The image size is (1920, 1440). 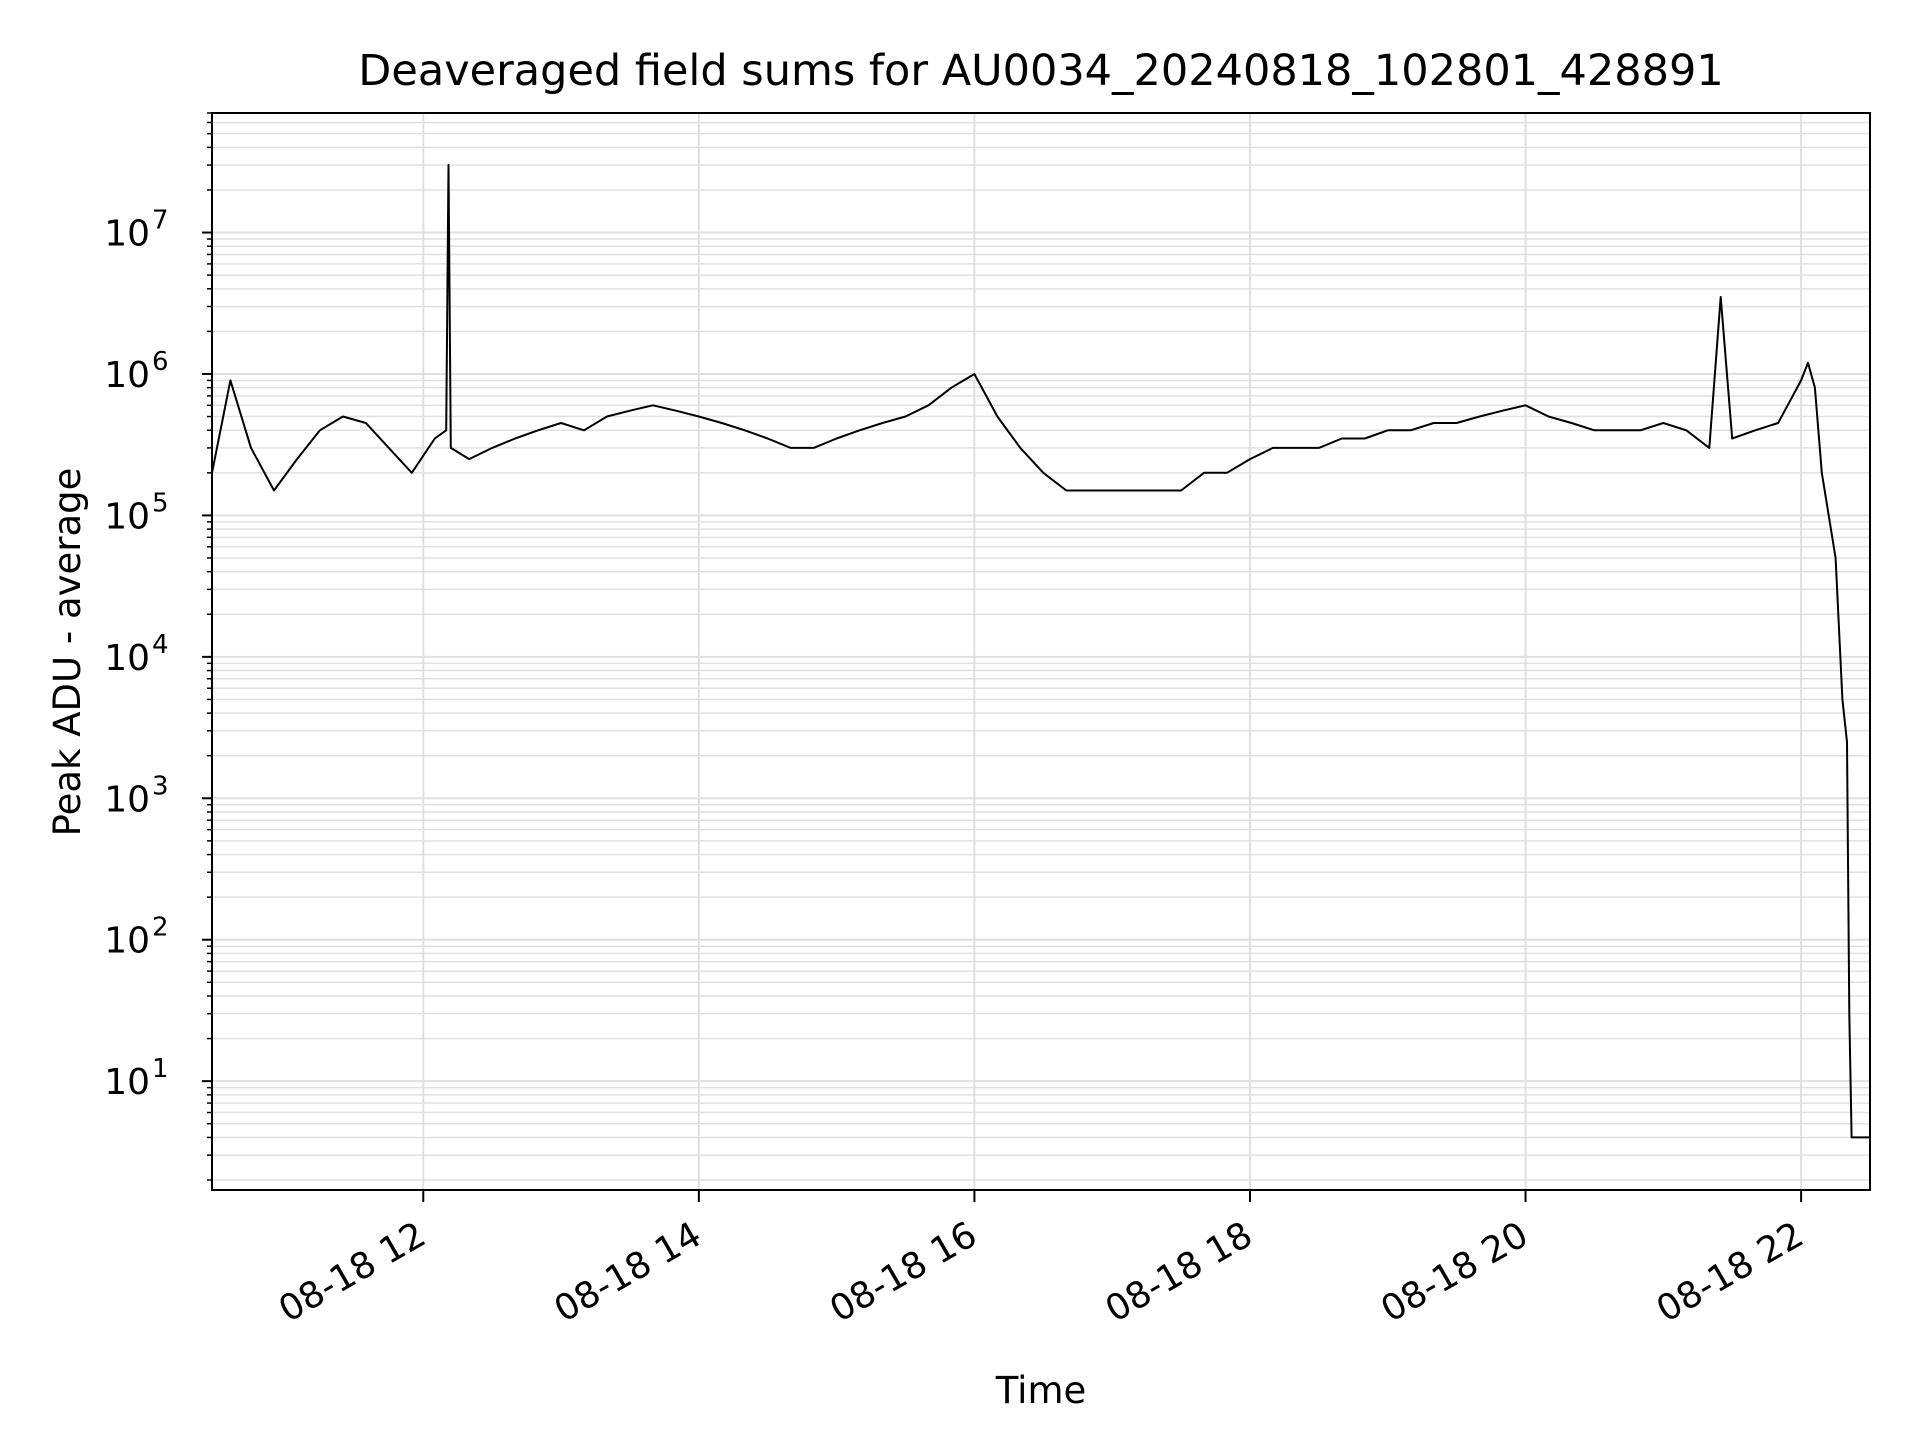 What do you see at coordinates (160, 221) in the screenshot?
I see `y-tick-exponent: 7` at bounding box center [160, 221].